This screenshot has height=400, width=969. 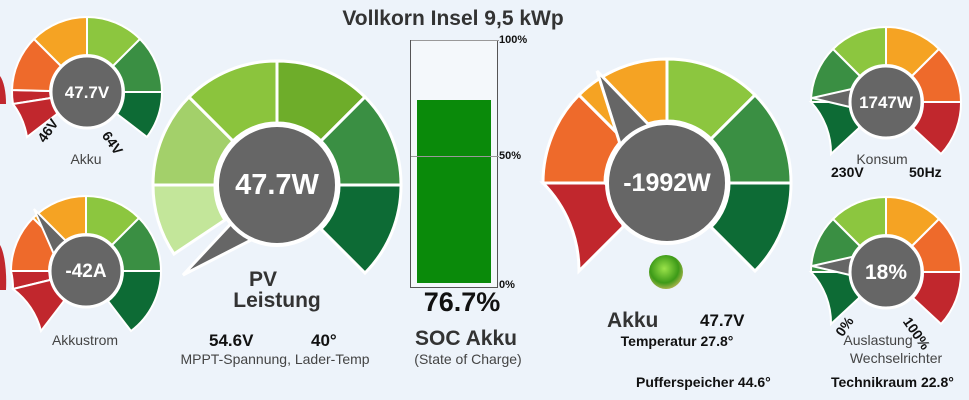 What do you see at coordinates (925, 172) in the screenshot?
I see `konsum-frequency: 50Hz` at bounding box center [925, 172].